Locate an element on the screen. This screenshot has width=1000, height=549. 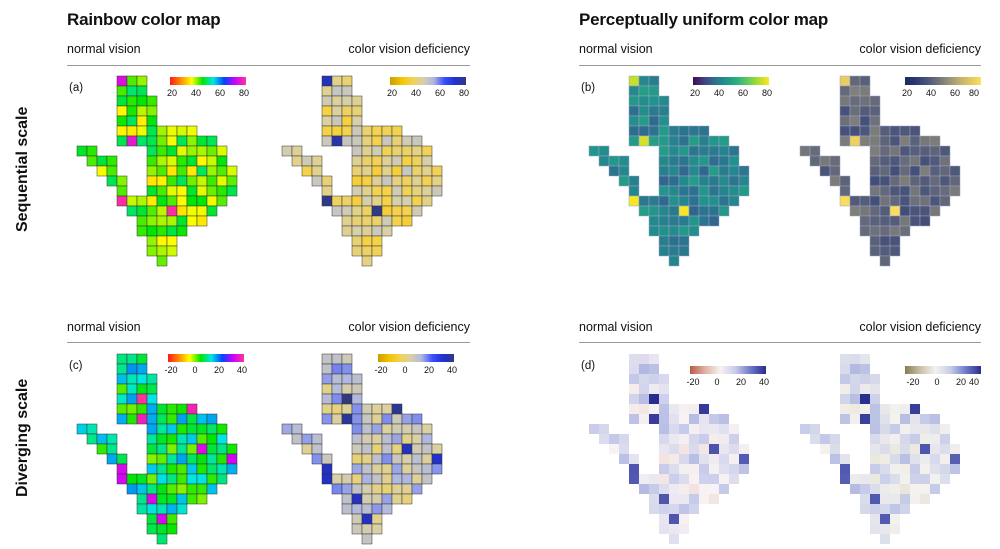
colorbar-tick: 60 is located at coordinates (955, 93).